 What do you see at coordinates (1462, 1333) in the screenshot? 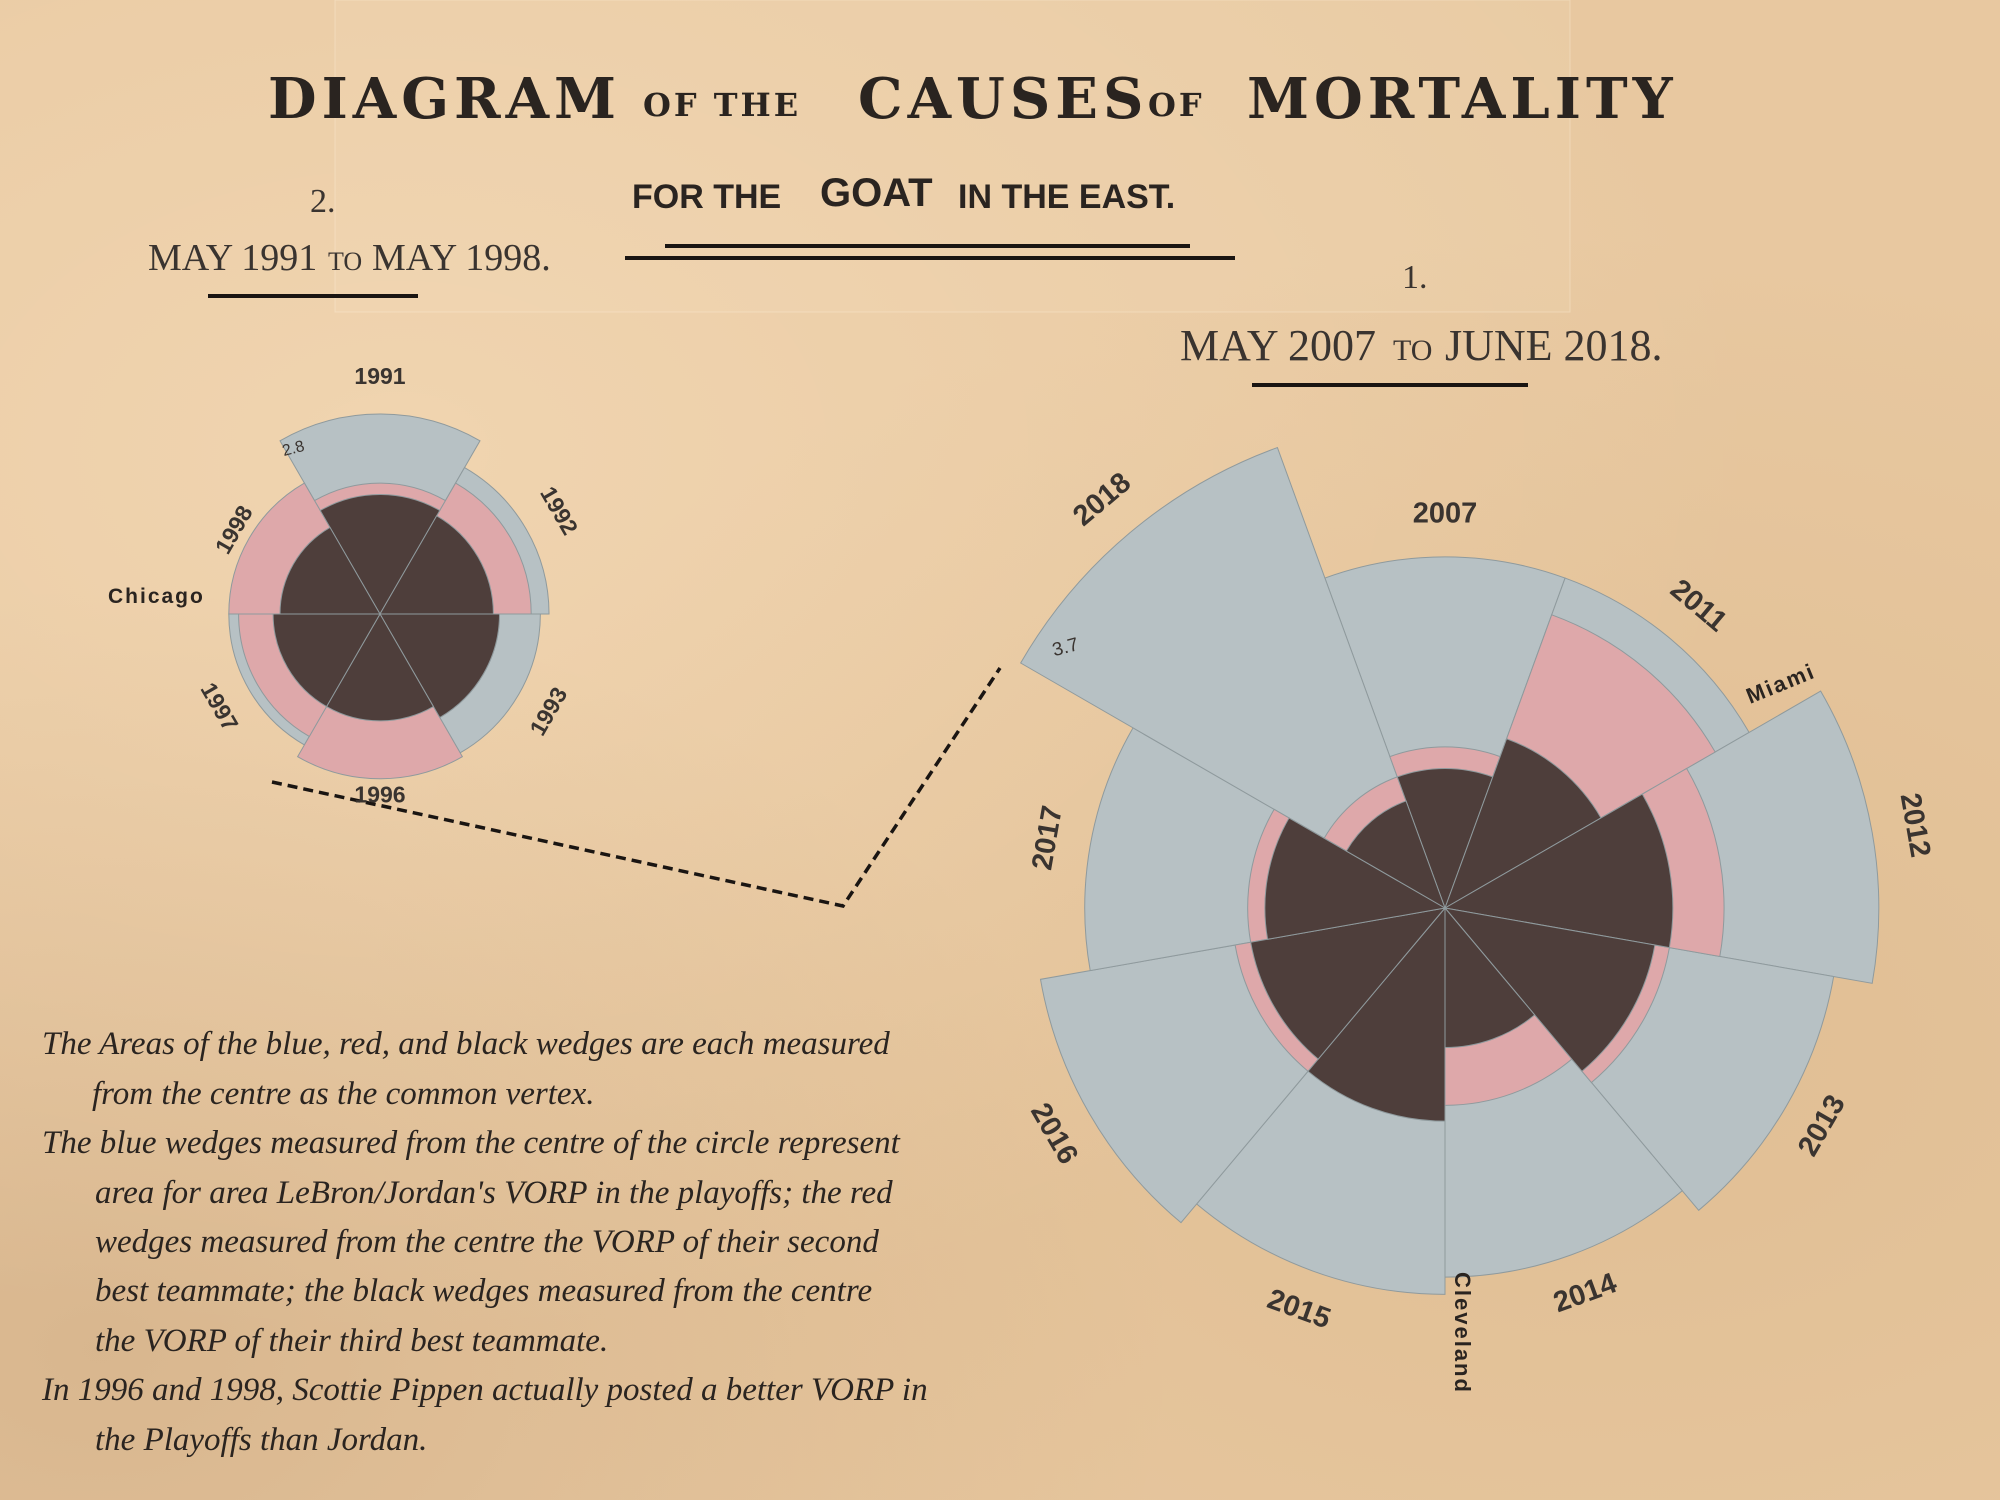
I see `team-label-cleveland: Cleveland` at bounding box center [1462, 1333].